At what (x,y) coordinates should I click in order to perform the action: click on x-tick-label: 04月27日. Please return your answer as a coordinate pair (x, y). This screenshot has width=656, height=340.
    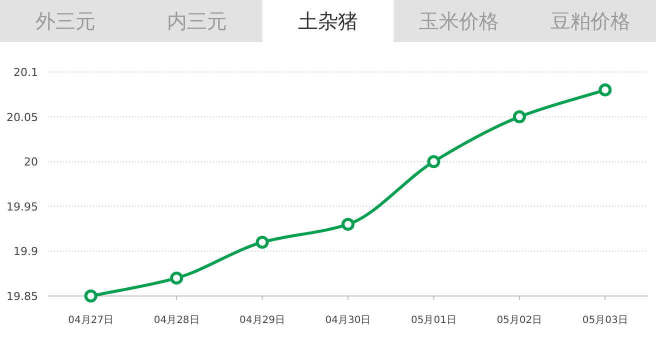
    Looking at the image, I should click on (91, 320).